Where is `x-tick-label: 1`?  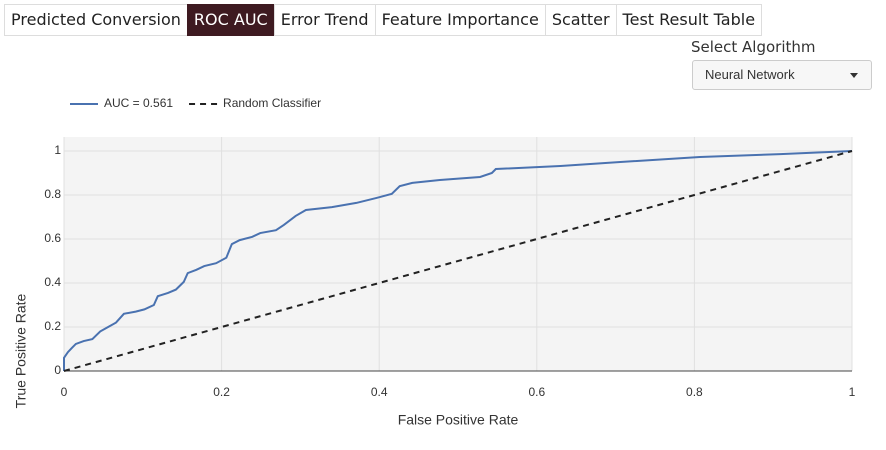 x-tick-label: 1 is located at coordinates (852, 392).